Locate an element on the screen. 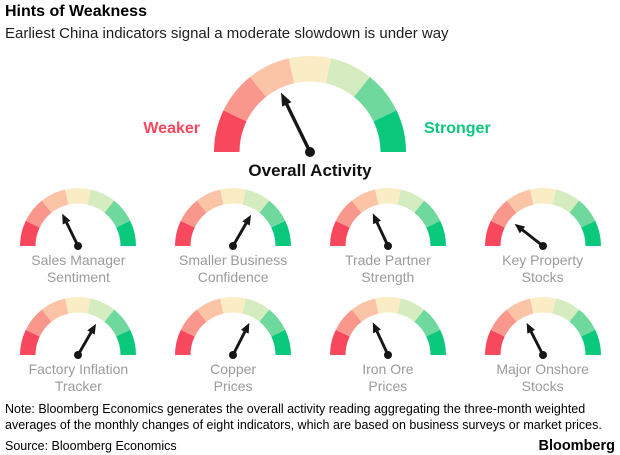  gauge-smaller-business-confidence is located at coordinates (233, 219).